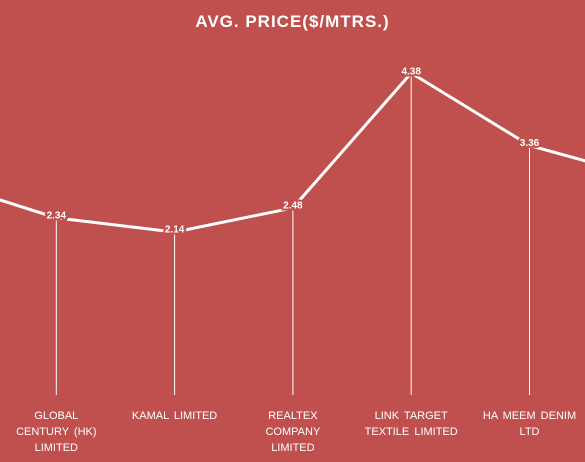 The width and height of the screenshot is (585, 462). I want to click on x-tick-label: KAMAL LIMITED, so click(174, 416).